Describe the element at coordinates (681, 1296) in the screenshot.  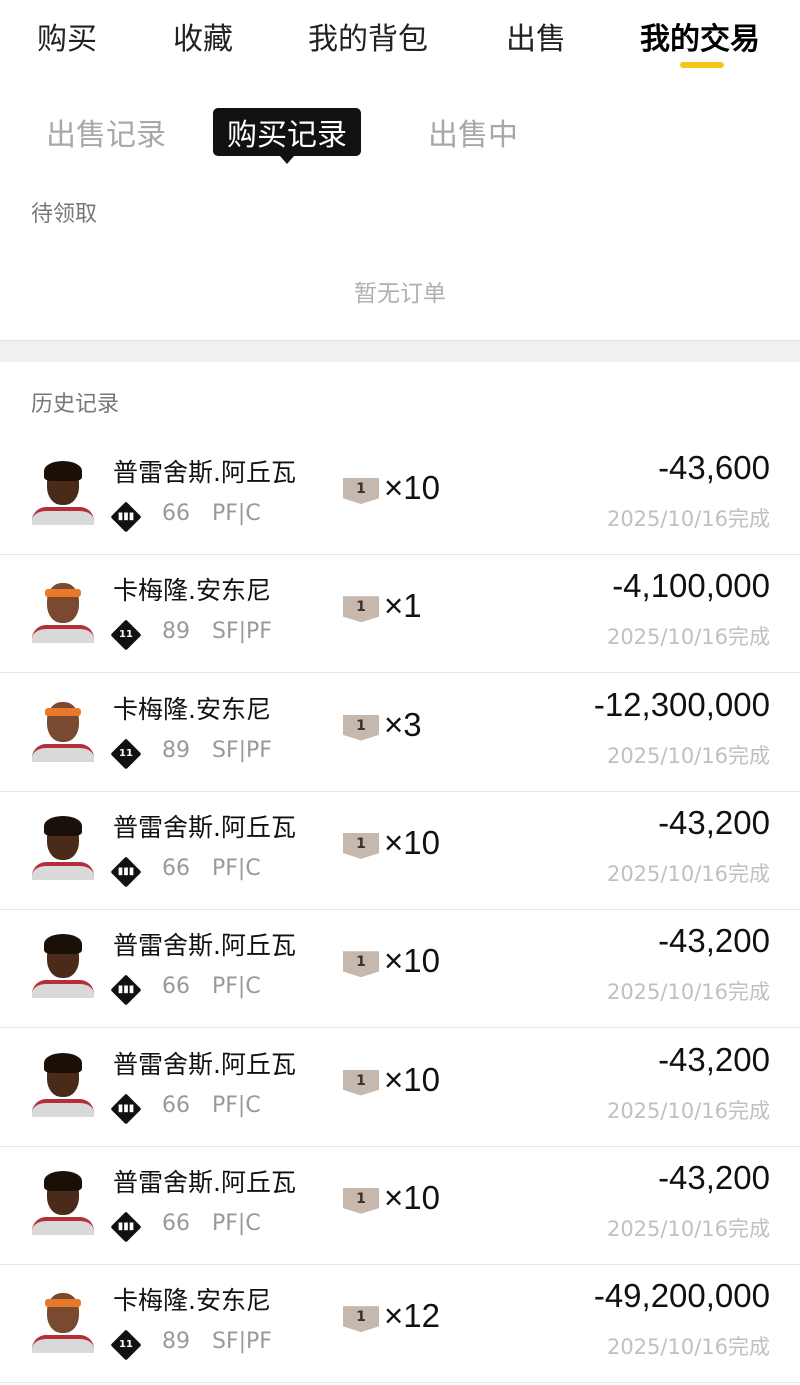
I see `price: -49,200,000` at that location.